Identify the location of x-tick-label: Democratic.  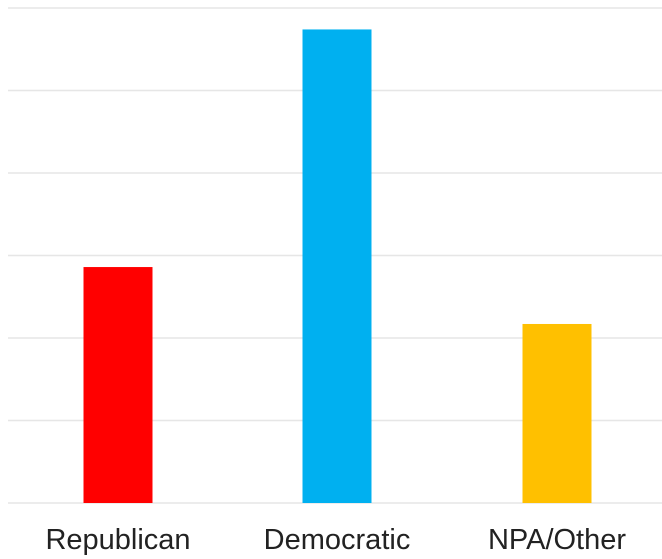
(337, 540).